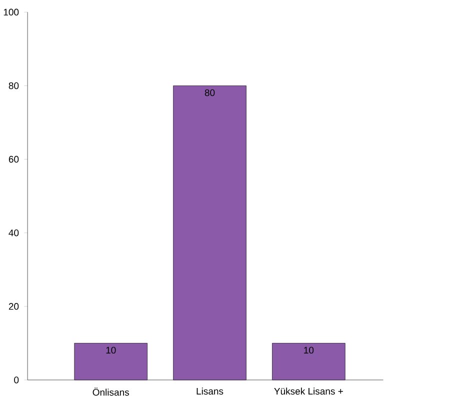 The height and width of the screenshot is (408, 470). Describe the element at coordinates (16, 380) in the screenshot. I see `y-tick-label: 0` at that location.